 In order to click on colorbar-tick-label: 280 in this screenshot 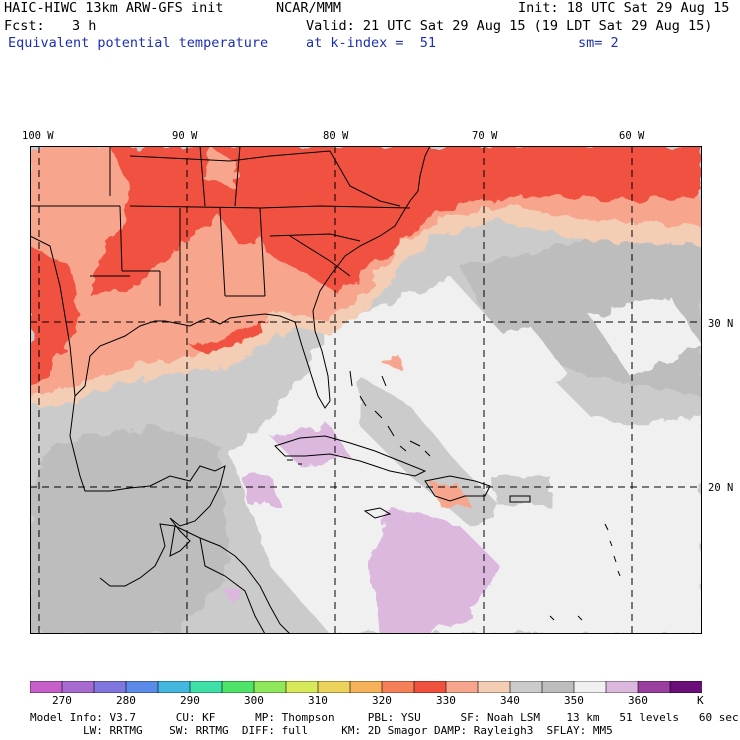, I will do `click(126, 700)`.